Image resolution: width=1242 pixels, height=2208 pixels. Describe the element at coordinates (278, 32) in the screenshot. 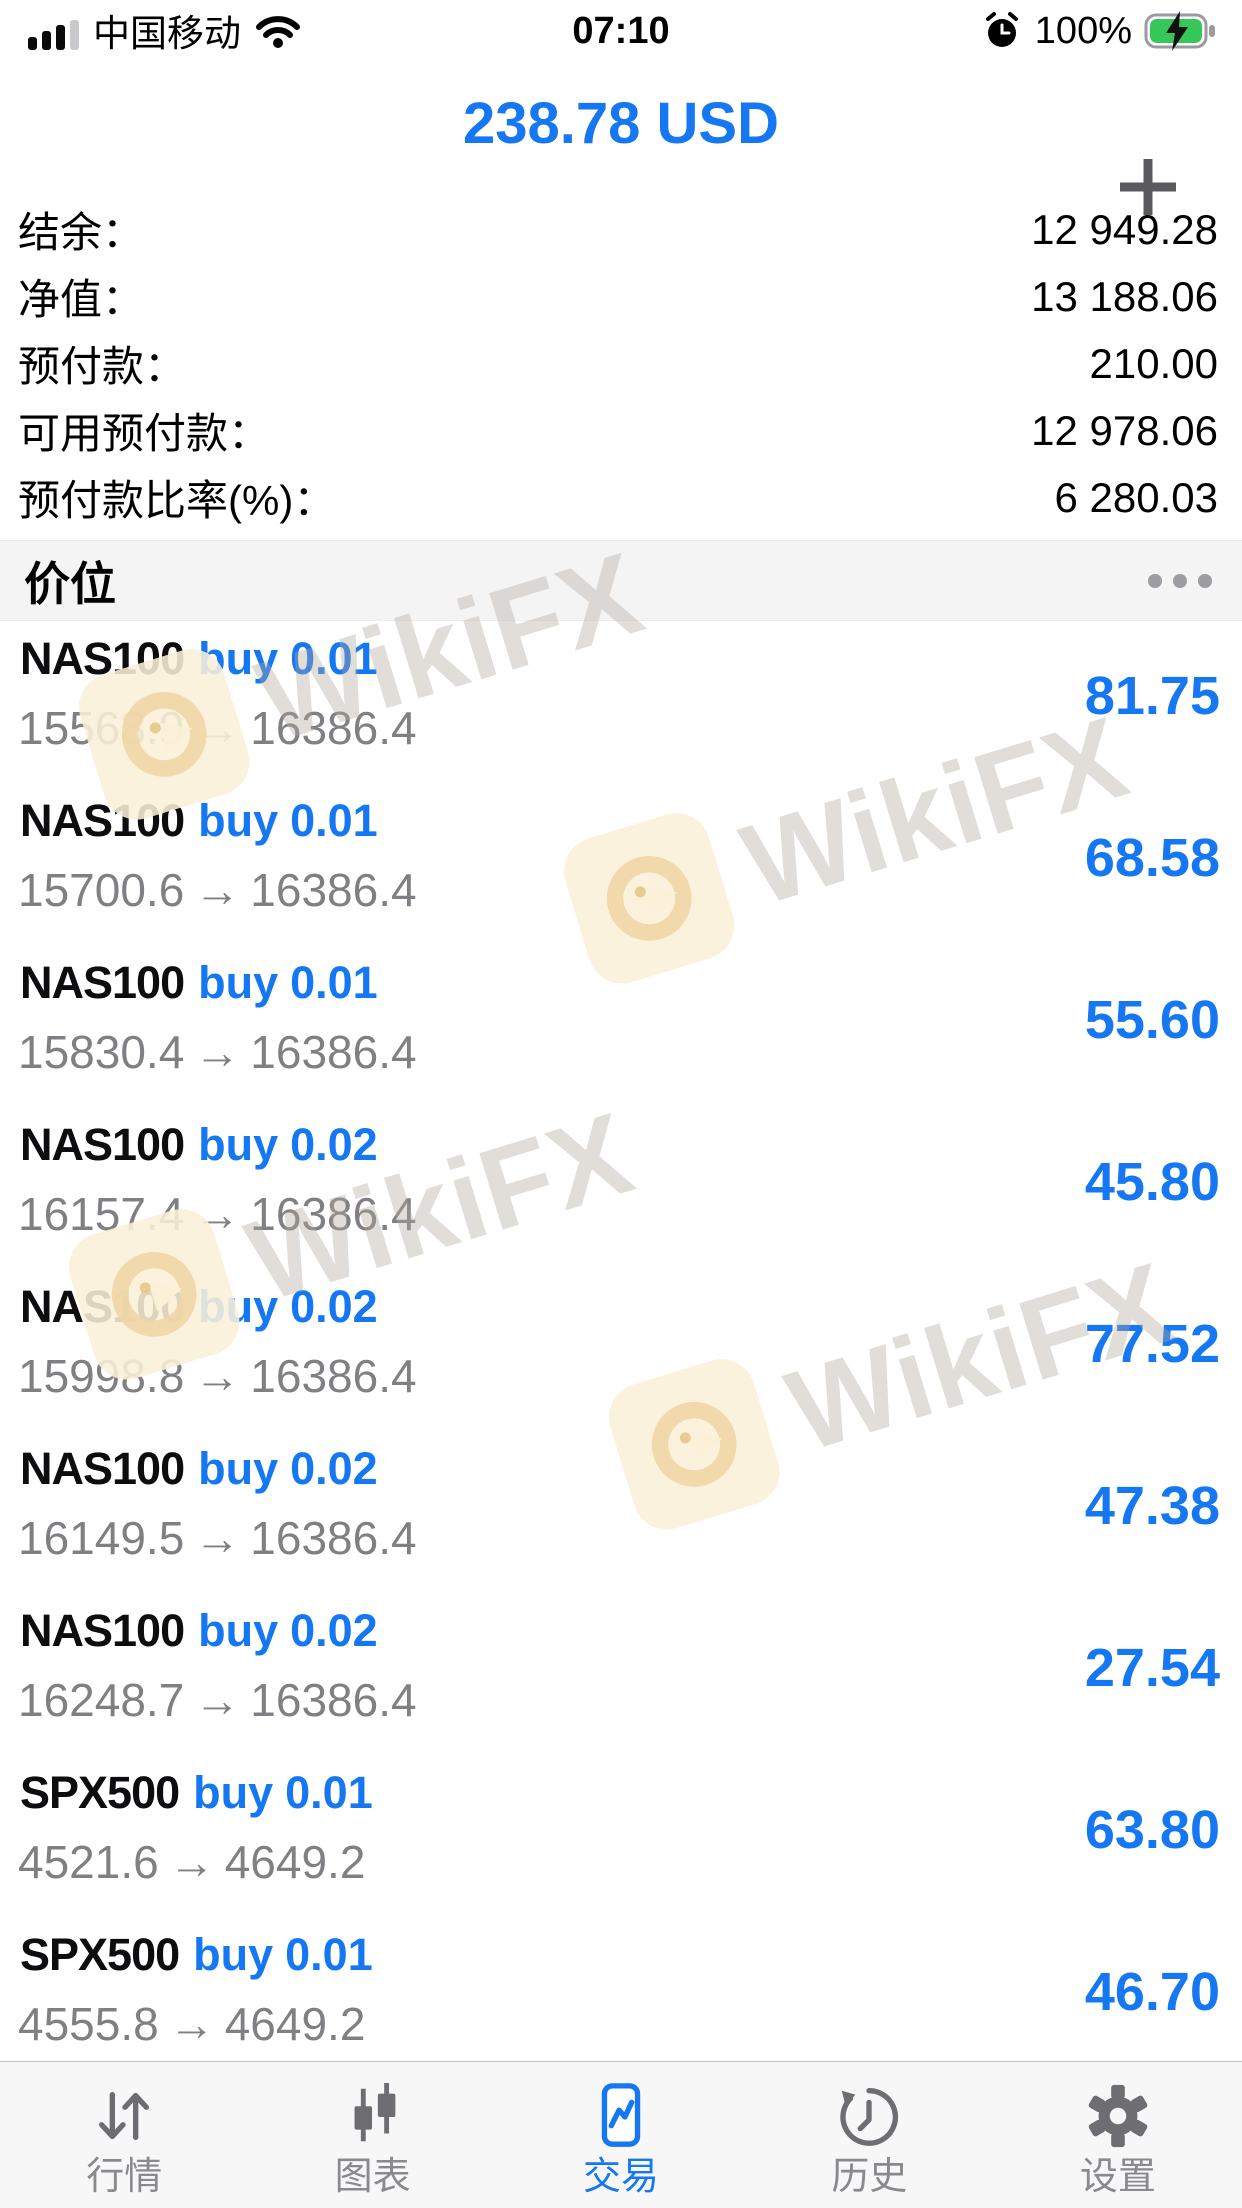

I see `wifi-icon` at that location.